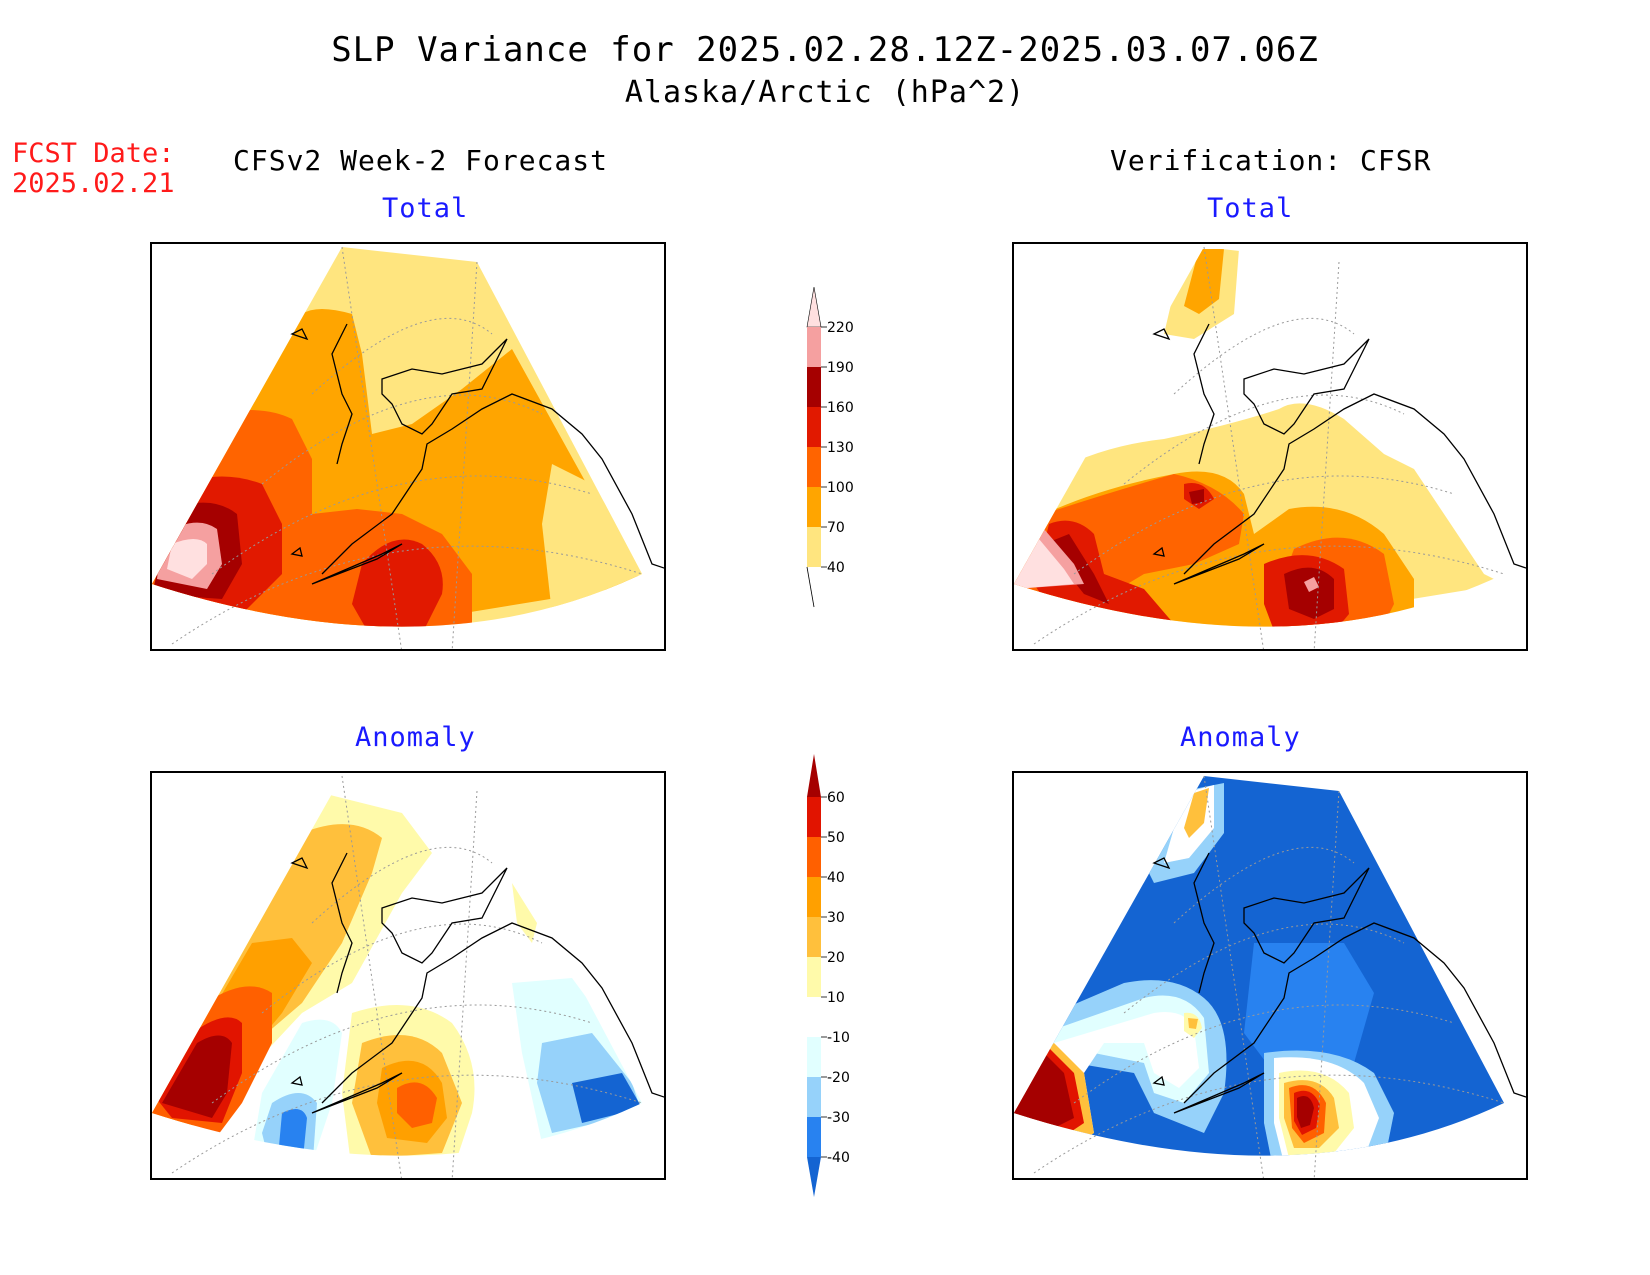  I want to click on anomaly-colorbar: -40 -30 -20 -10 10 20 30 40 50 60, so click(828, 975).